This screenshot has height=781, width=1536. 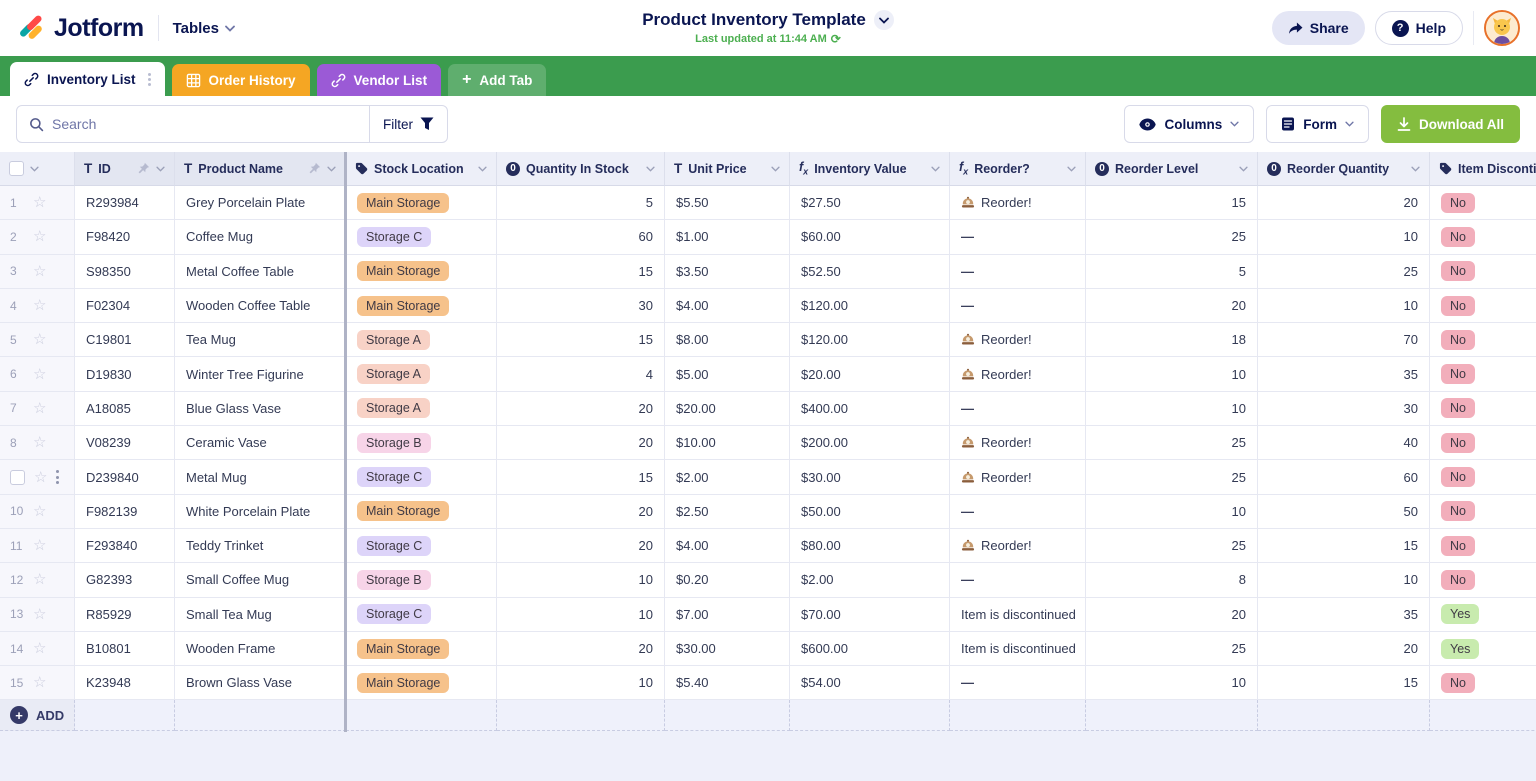 What do you see at coordinates (727, 203) in the screenshot?
I see `cell-unit-price: $5.50` at bounding box center [727, 203].